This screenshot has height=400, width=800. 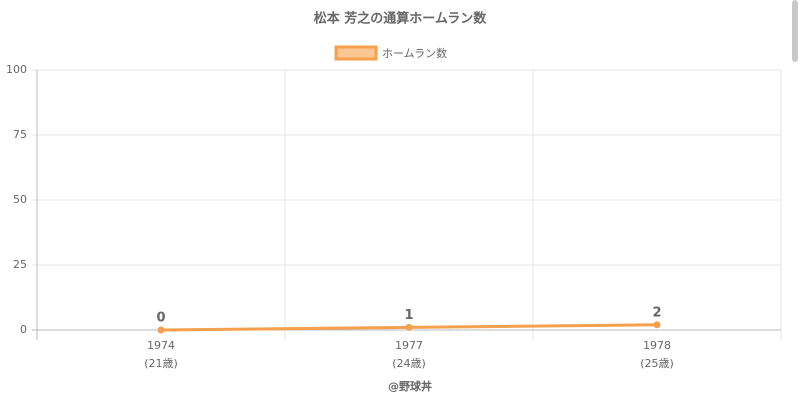 What do you see at coordinates (409, 363) in the screenshot?
I see `x-tick-sublabel: (24歳)` at bounding box center [409, 363].